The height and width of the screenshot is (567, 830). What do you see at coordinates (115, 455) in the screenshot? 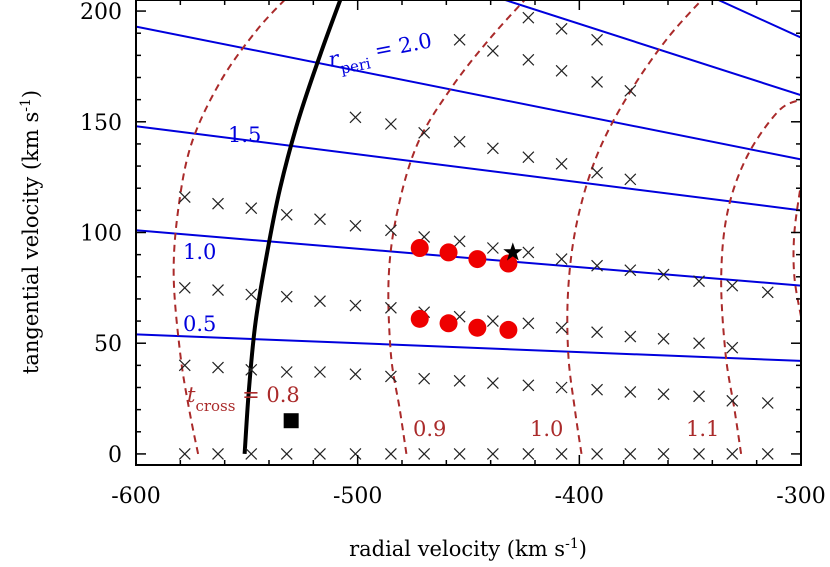
I see `y-tick-label: 0` at bounding box center [115, 455].